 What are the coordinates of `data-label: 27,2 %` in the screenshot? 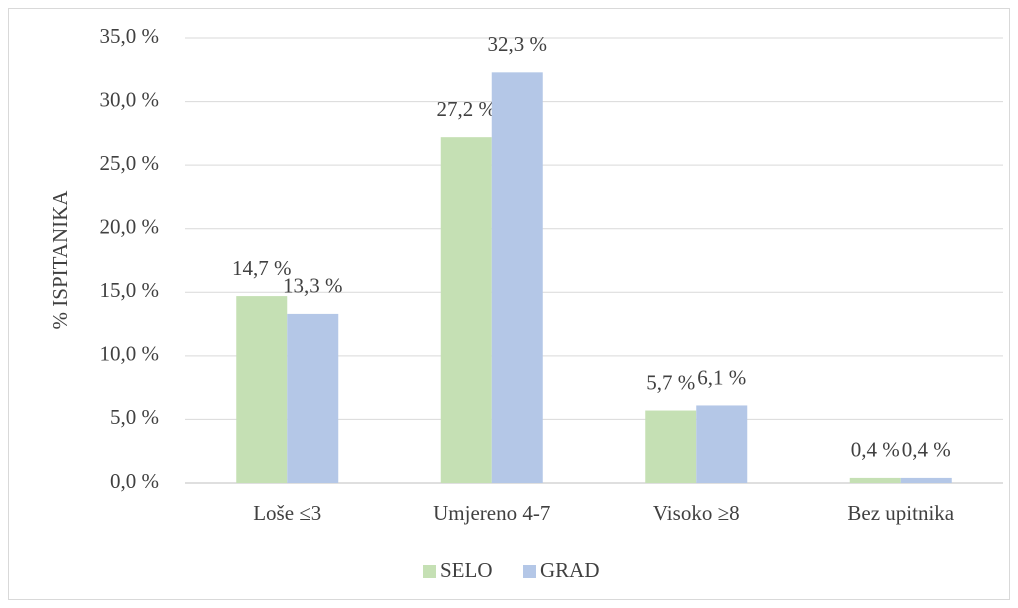 It's located at (467, 109).